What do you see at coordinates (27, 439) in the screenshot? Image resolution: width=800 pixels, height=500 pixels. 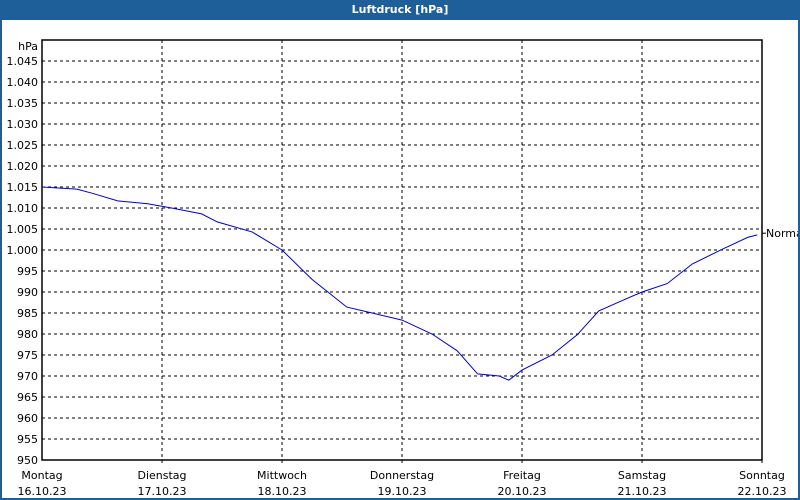 I see `y-tick-label: 955` at bounding box center [27, 439].